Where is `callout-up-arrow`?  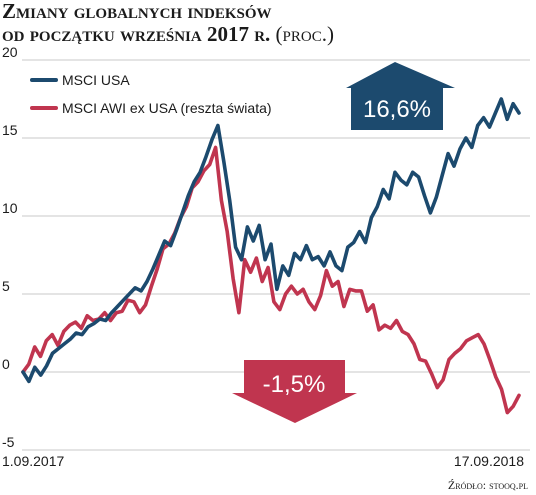 callout-up-arrow is located at coordinates (400, 96).